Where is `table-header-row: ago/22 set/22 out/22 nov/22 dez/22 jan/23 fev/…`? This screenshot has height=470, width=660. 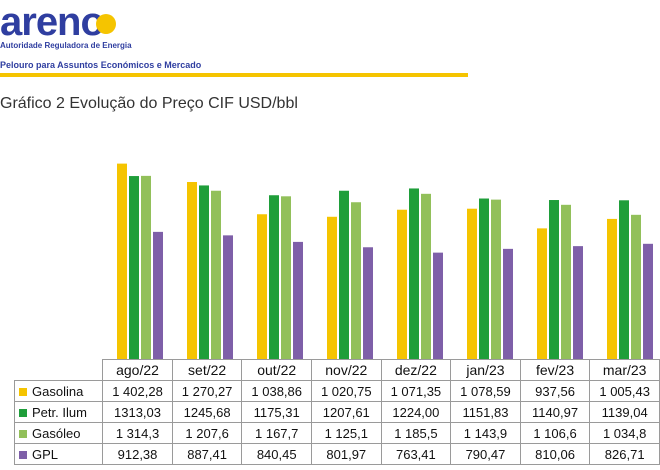 table-header-row: ago/22 set/22 out/22 nov/22 dez/22 jan/23 fev/… is located at coordinates (337, 370).